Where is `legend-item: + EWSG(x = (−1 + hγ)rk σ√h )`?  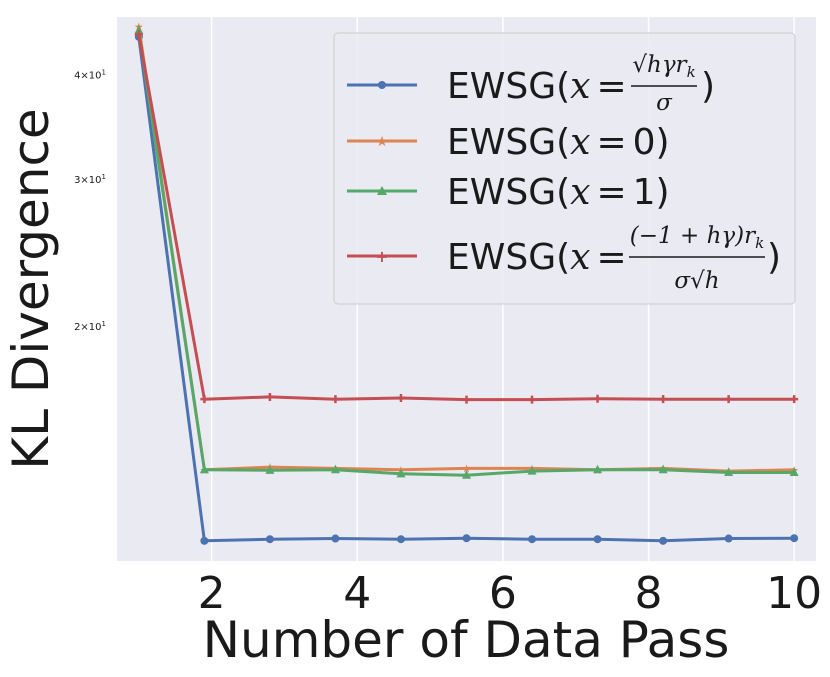
legend-item: + EWSG(x = (−1 + hγ)rk σ√h ) is located at coordinates (564, 258).